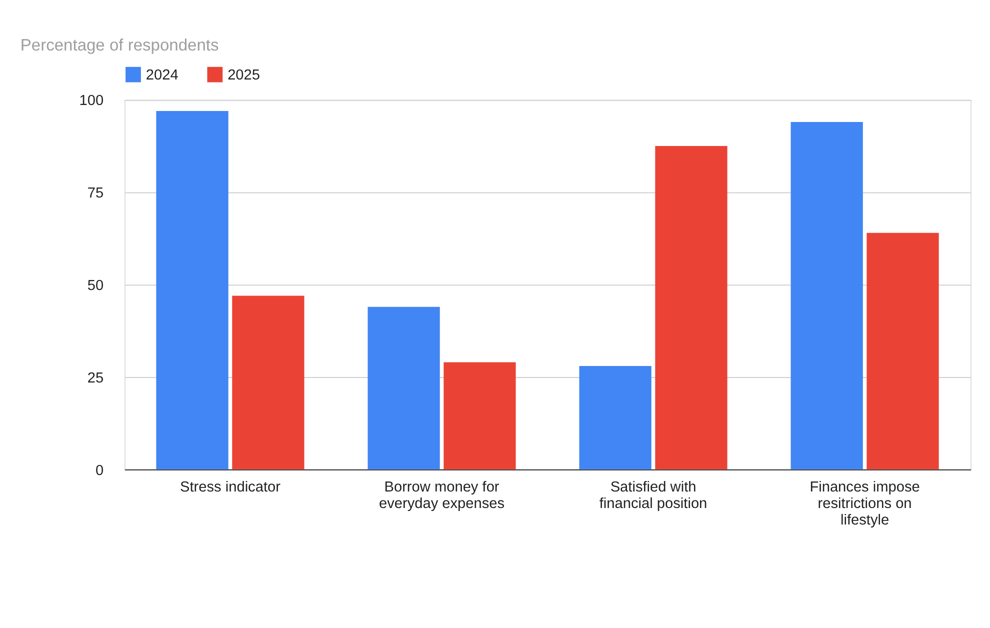 The width and height of the screenshot is (990, 628). What do you see at coordinates (95, 194) in the screenshot?
I see `y-tick-label: 75` at bounding box center [95, 194].